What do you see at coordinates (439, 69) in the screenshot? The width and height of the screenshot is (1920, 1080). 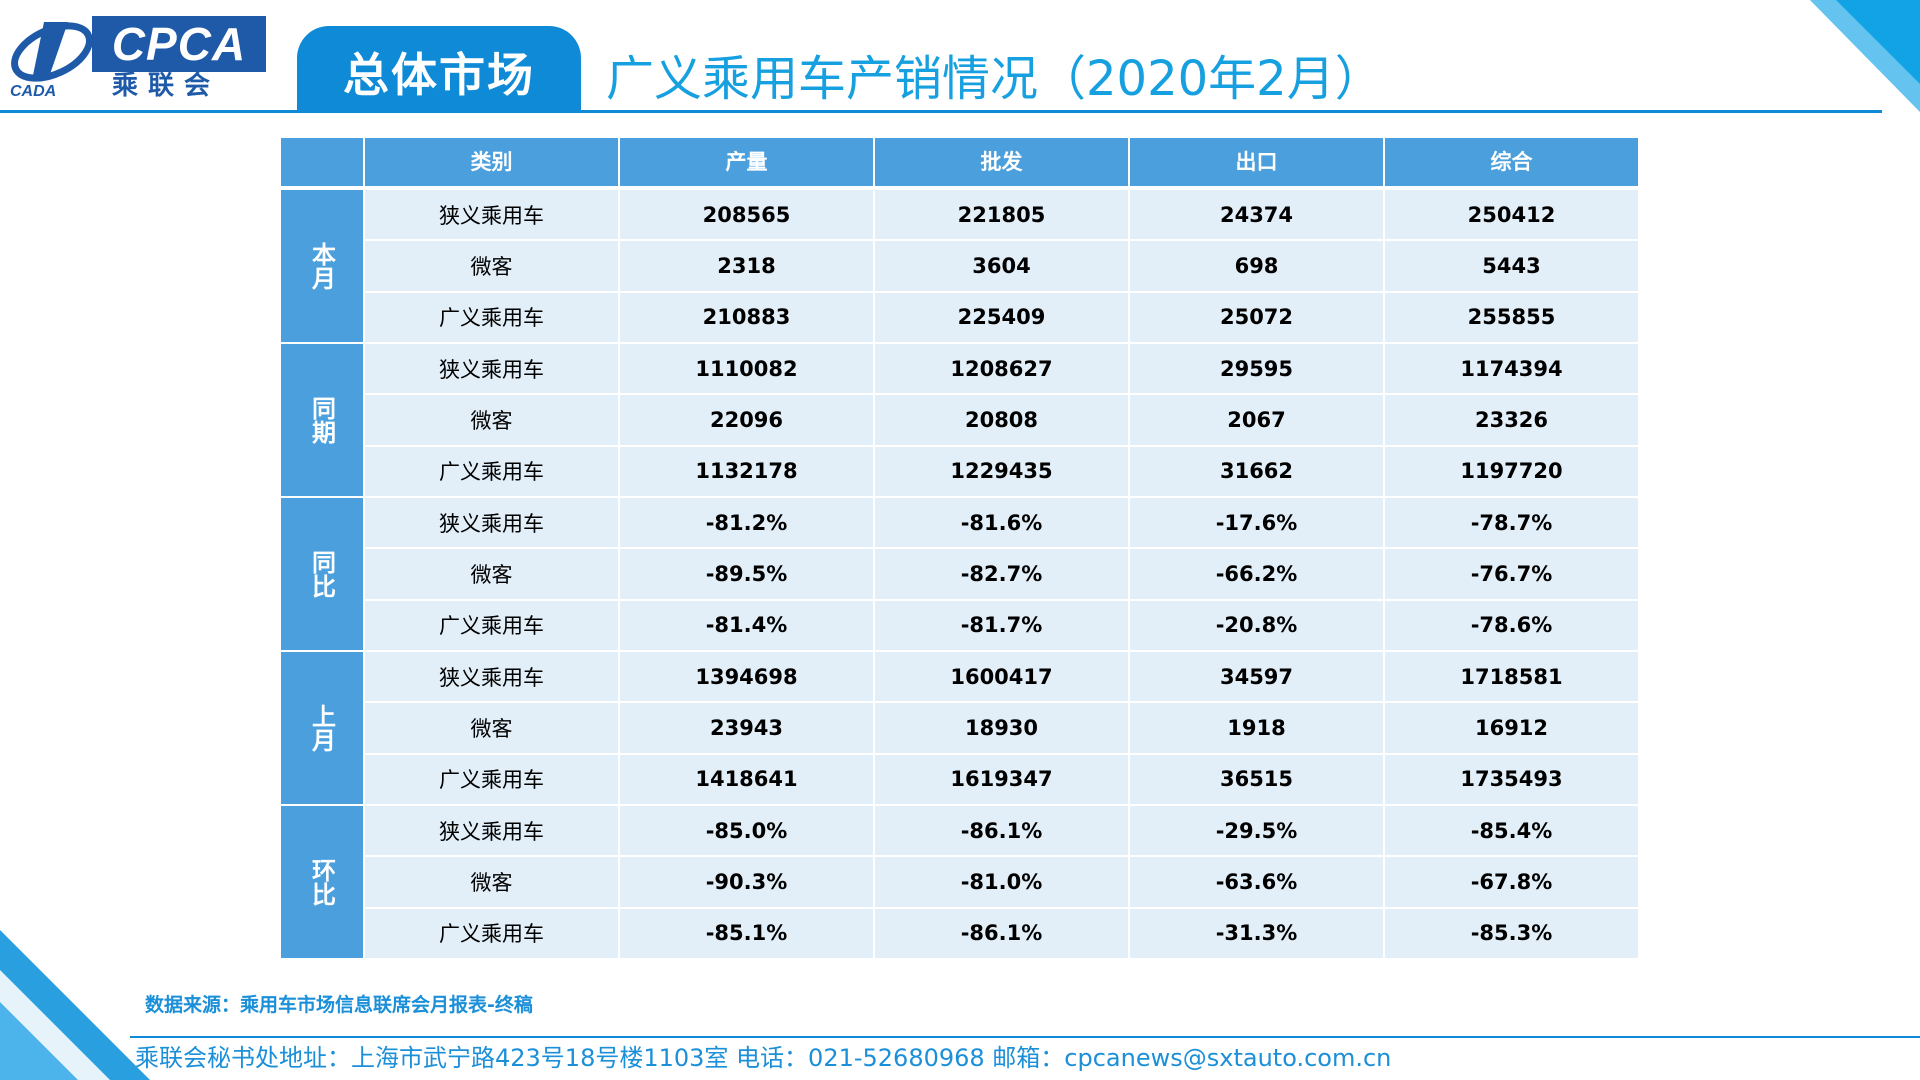 I see `section-tab: 总体市场` at bounding box center [439, 69].